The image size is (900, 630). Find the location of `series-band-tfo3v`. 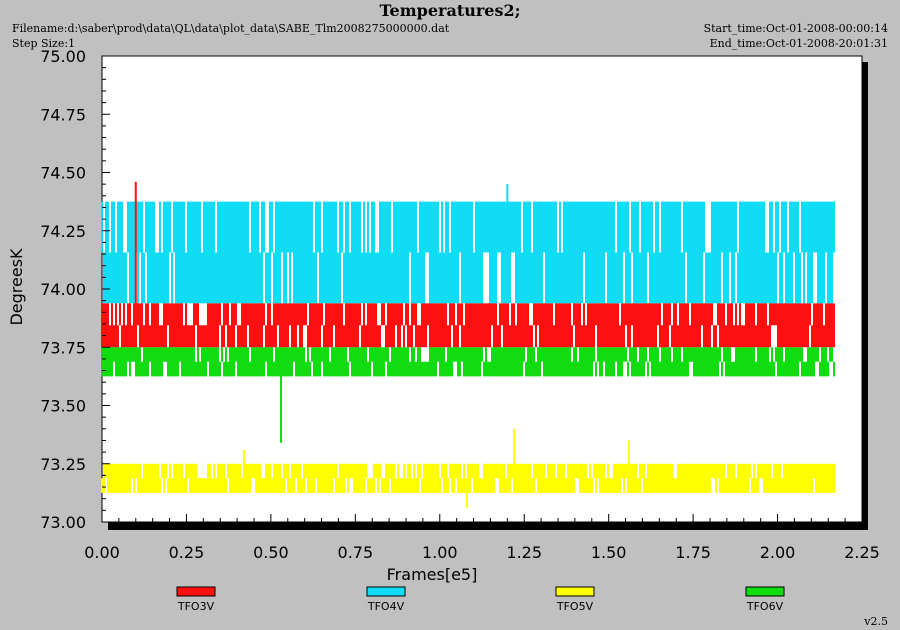

series-band-tfo3v is located at coordinates (468, 325).